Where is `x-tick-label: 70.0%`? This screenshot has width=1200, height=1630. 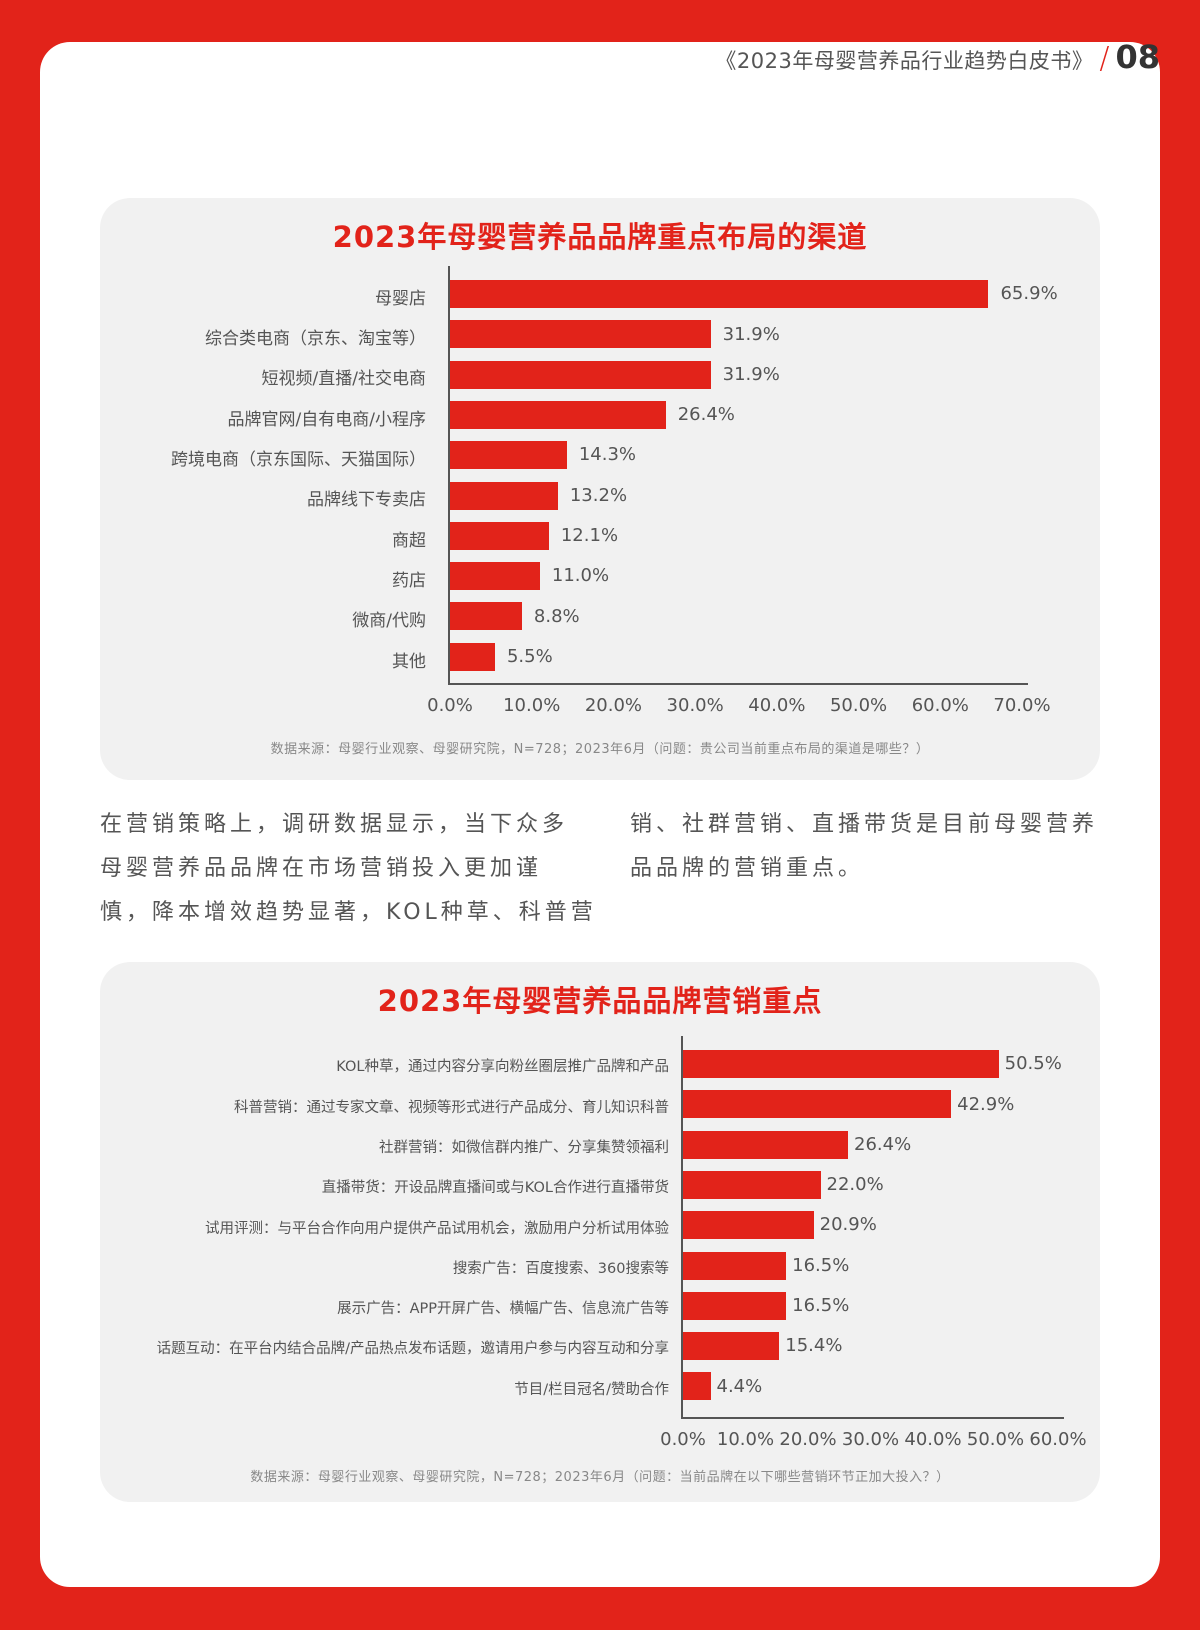 x-tick-label: 70.0% is located at coordinates (1022, 705).